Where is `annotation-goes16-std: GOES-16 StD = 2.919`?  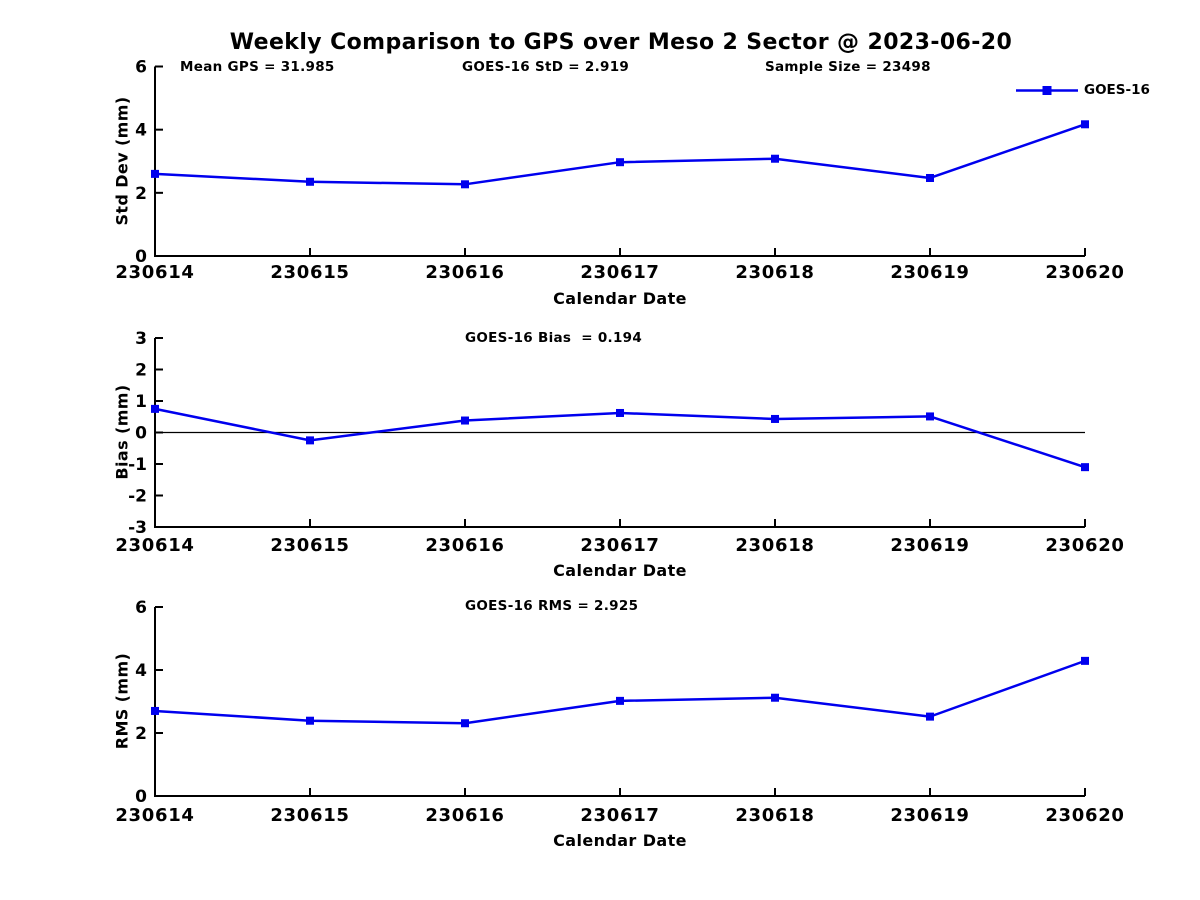
annotation-goes16-std: GOES-16 StD = 2.919 is located at coordinates (546, 67).